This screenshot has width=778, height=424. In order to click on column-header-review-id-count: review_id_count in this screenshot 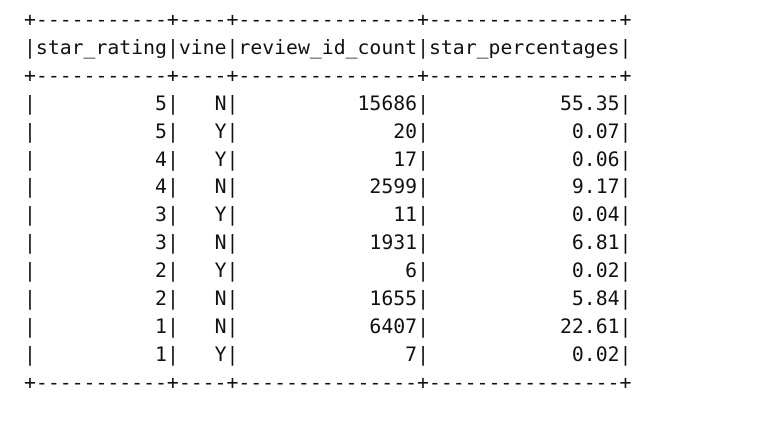, I will do `click(328, 47)`.